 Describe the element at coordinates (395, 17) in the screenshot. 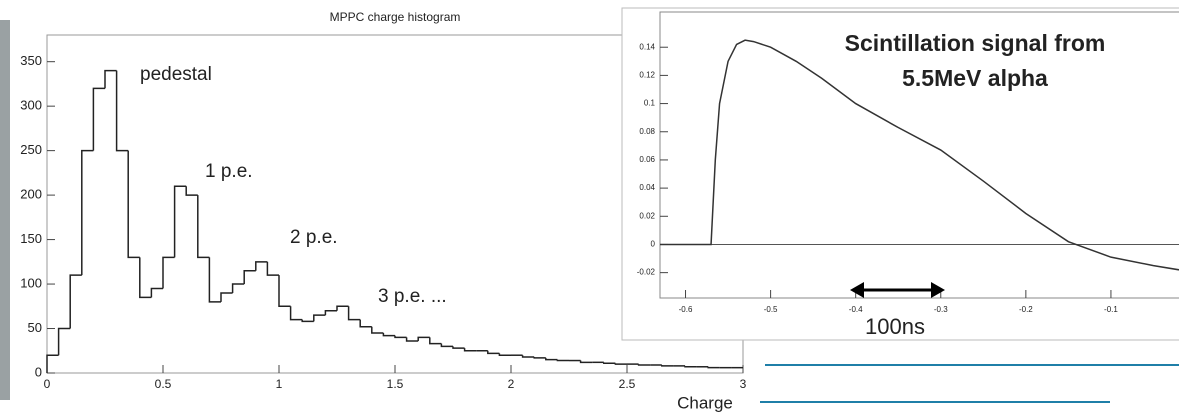

I see `chart-title: MPPC charge histogram` at that location.